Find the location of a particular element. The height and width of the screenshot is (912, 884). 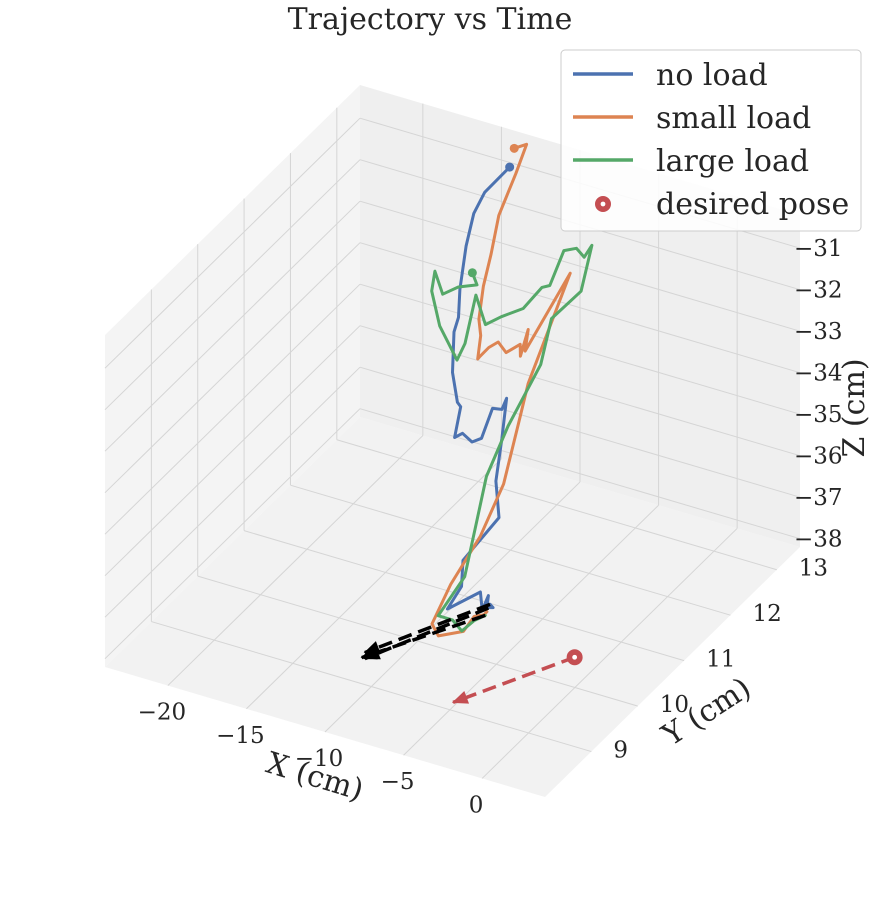

z-tick-label: −38 is located at coordinates (818, 540).